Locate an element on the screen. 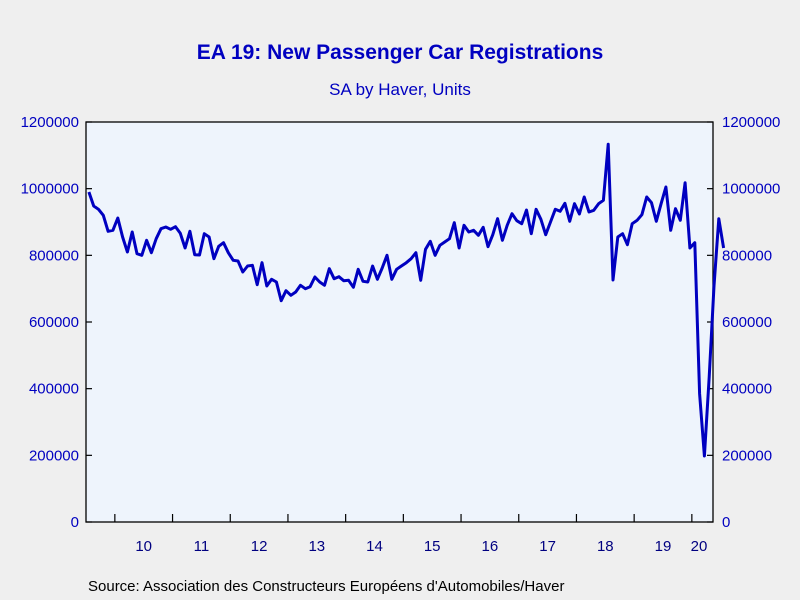  y-tick-label-right: 200000 is located at coordinates (747, 455).